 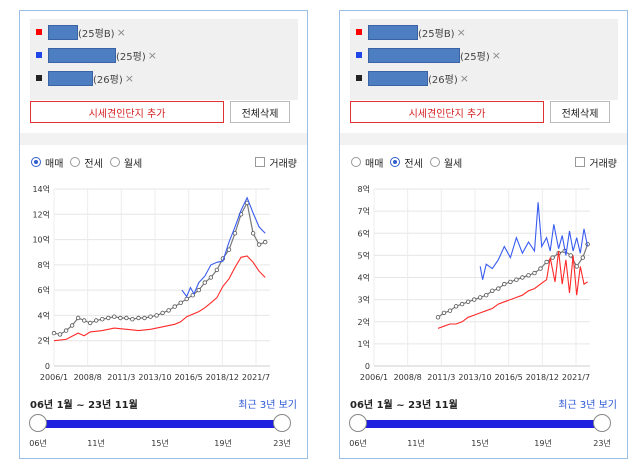 What do you see at coordinates (364, 300) in the screenshot?
I see `y-tick-label: 3억` at bounding box center [364, 300].